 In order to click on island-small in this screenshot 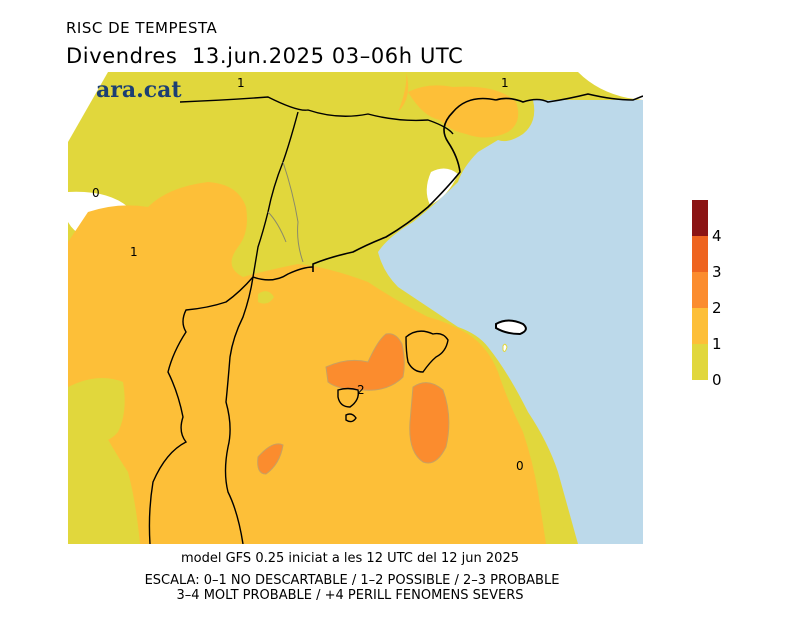, I will do `click(348, 397)`.